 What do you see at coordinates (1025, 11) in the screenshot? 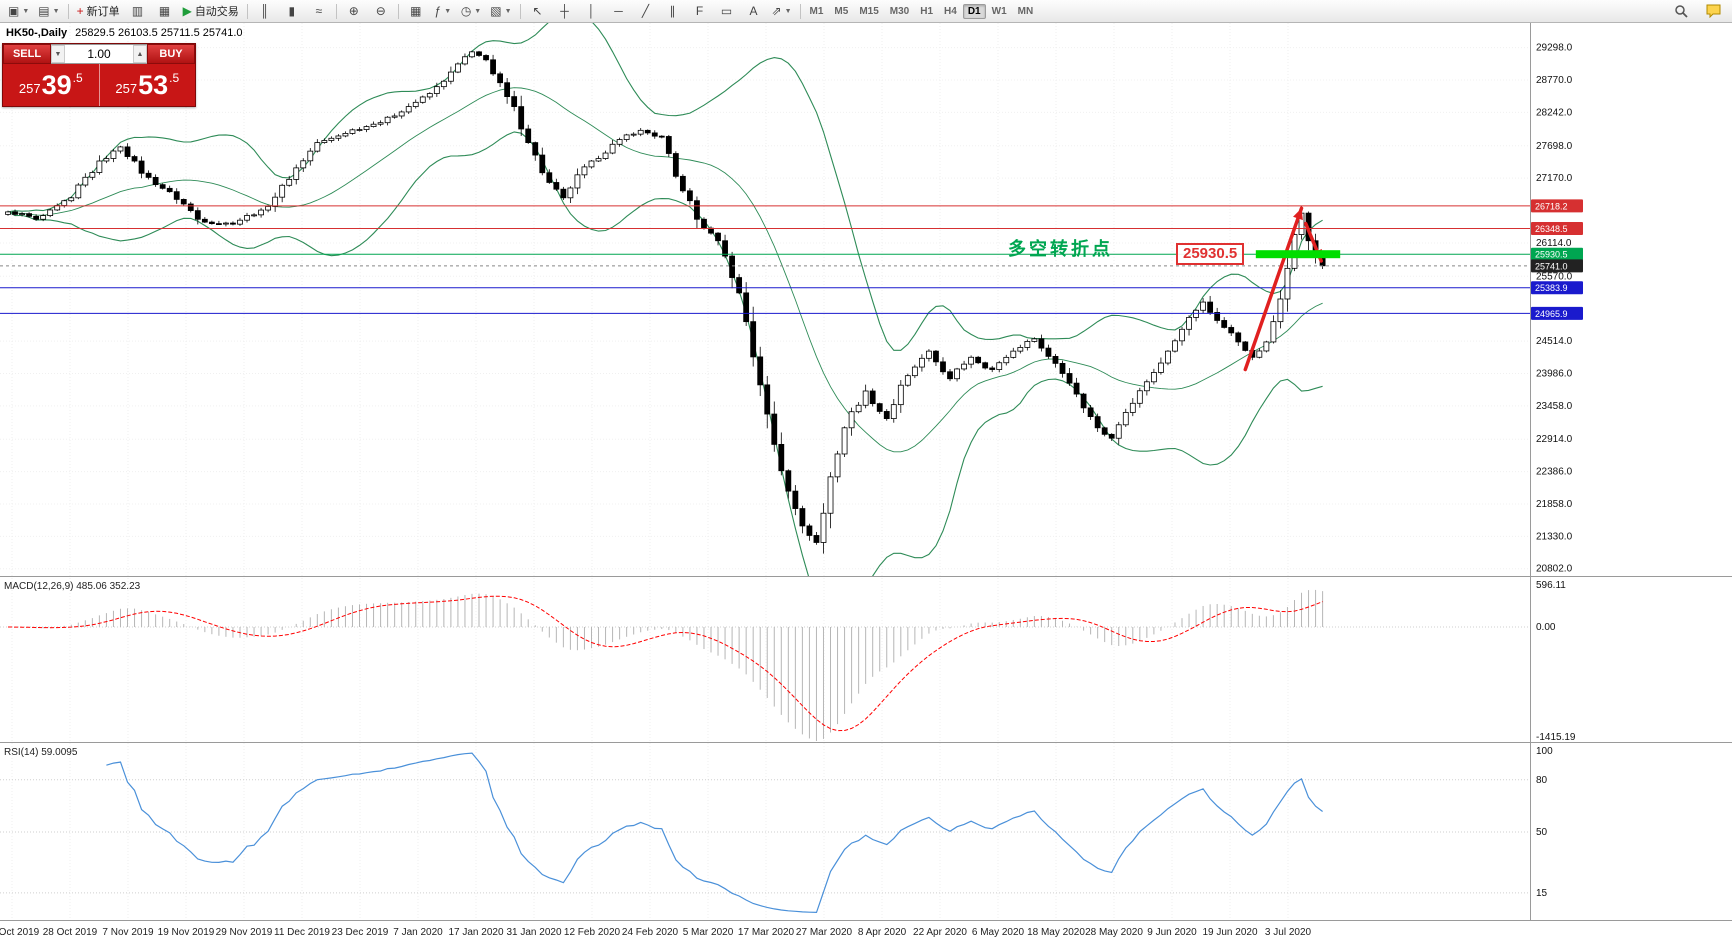
I see `timeframe-mn-button: MN` at bounding box center [1025, 11].